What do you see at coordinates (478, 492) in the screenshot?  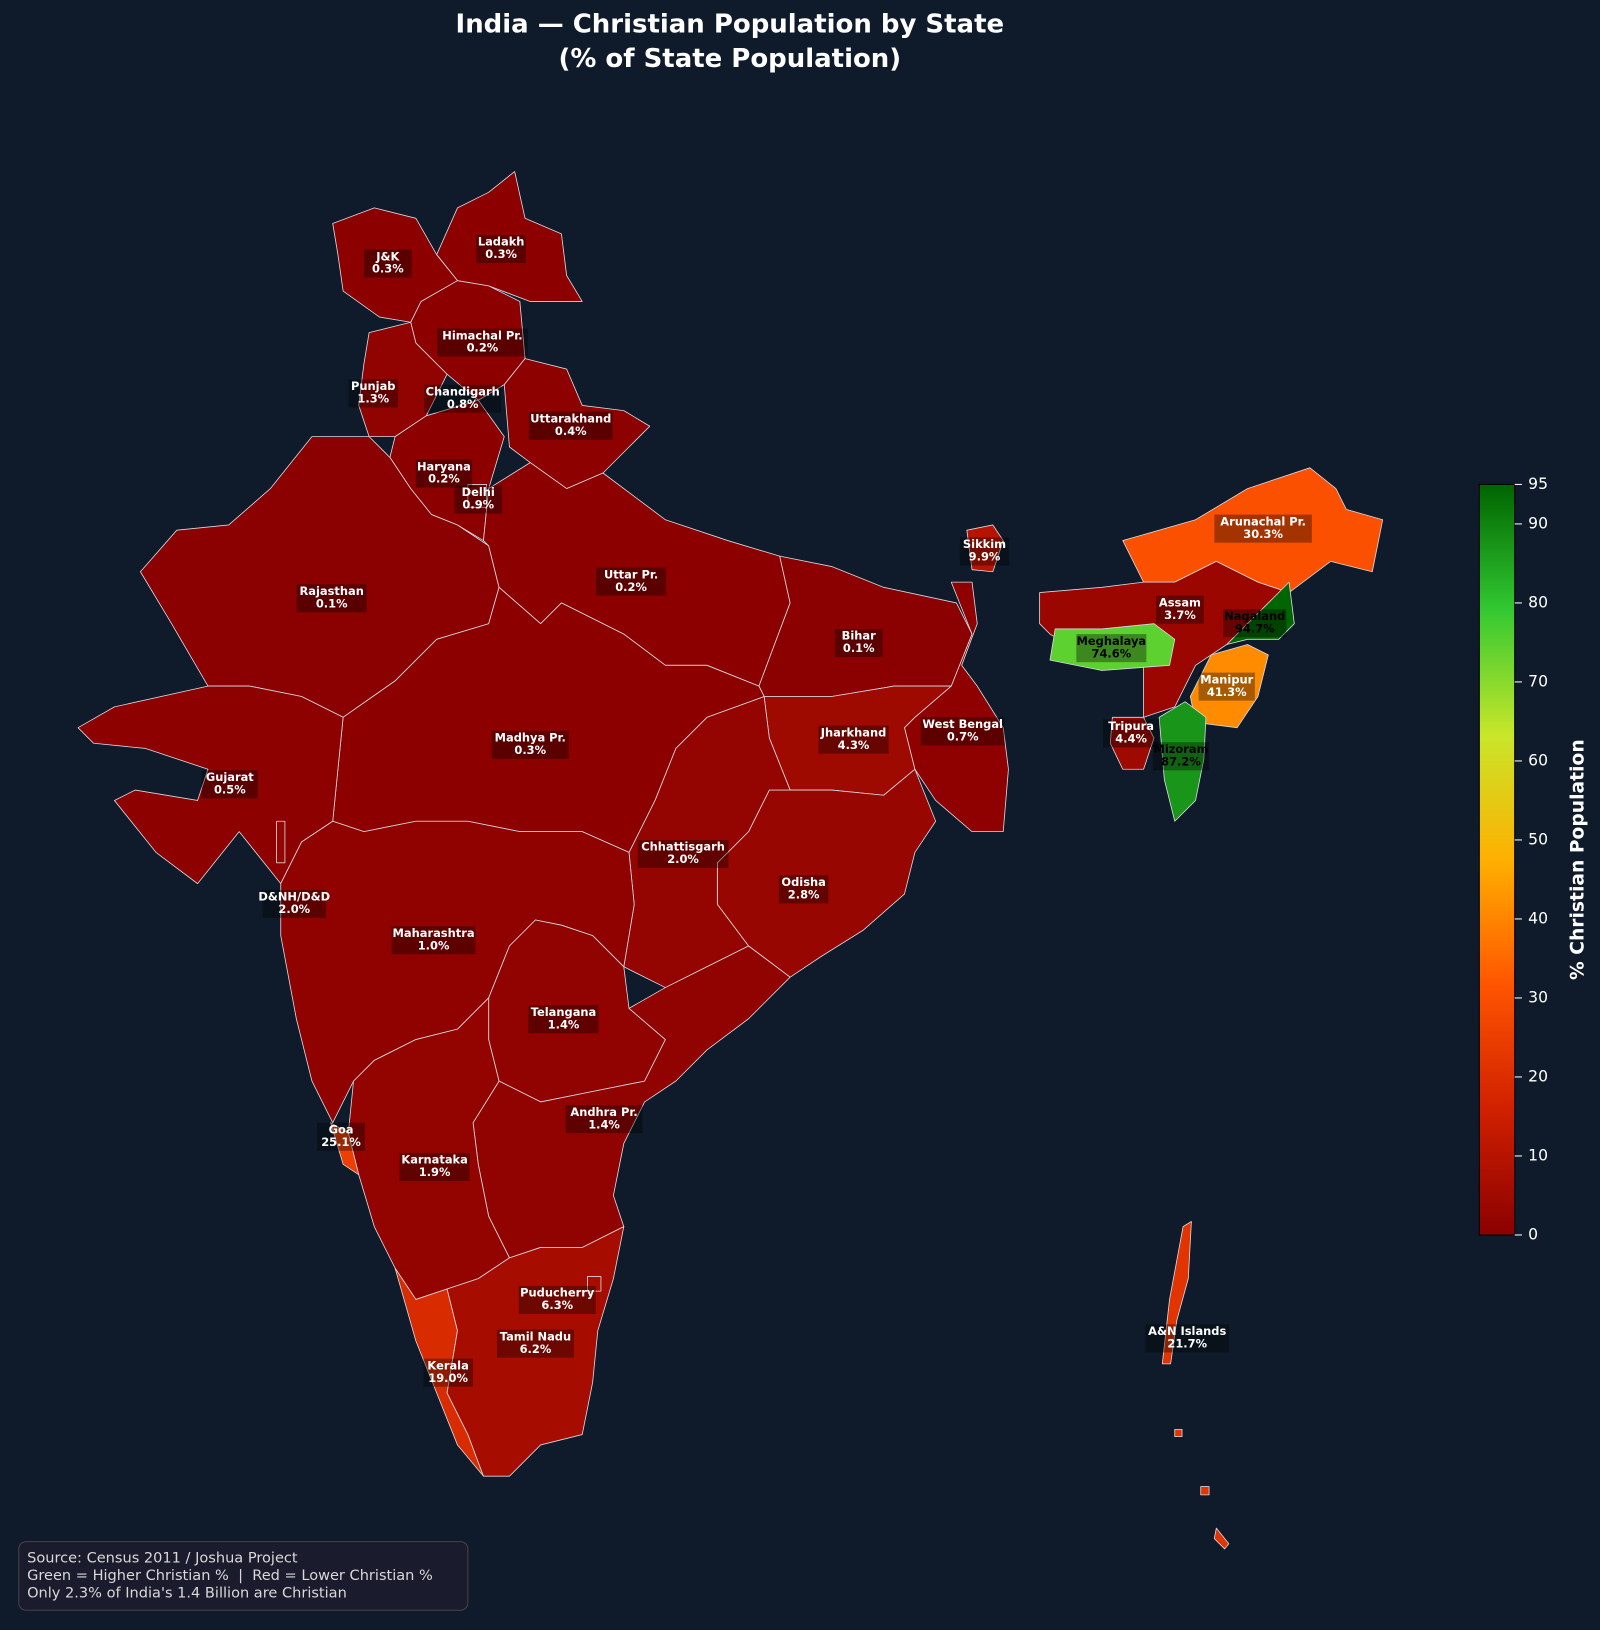 I see `state-name: Delhi` at bounding box center [478, 492].